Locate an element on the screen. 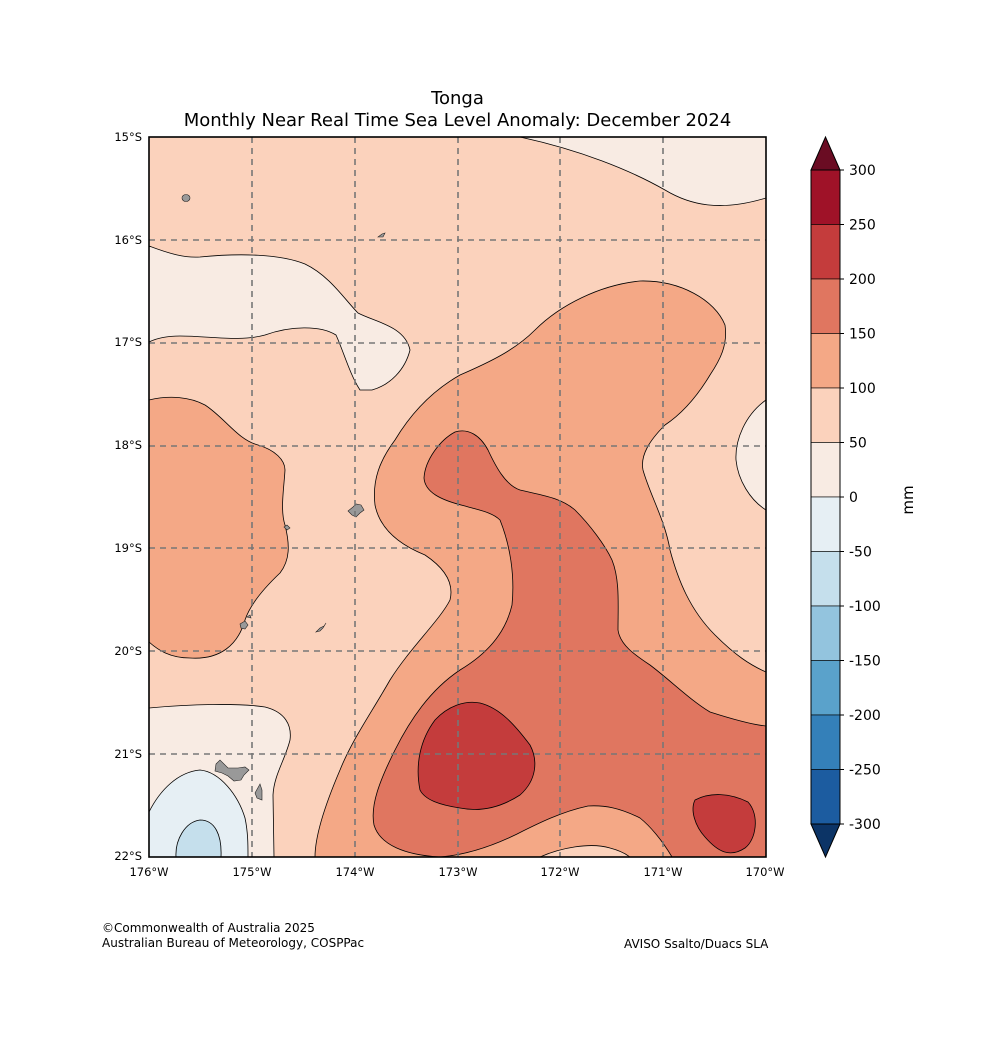 This screenshot has height=1052, width=1001. colorbar-tick-label: 50 is located at coordinates (858, 444).